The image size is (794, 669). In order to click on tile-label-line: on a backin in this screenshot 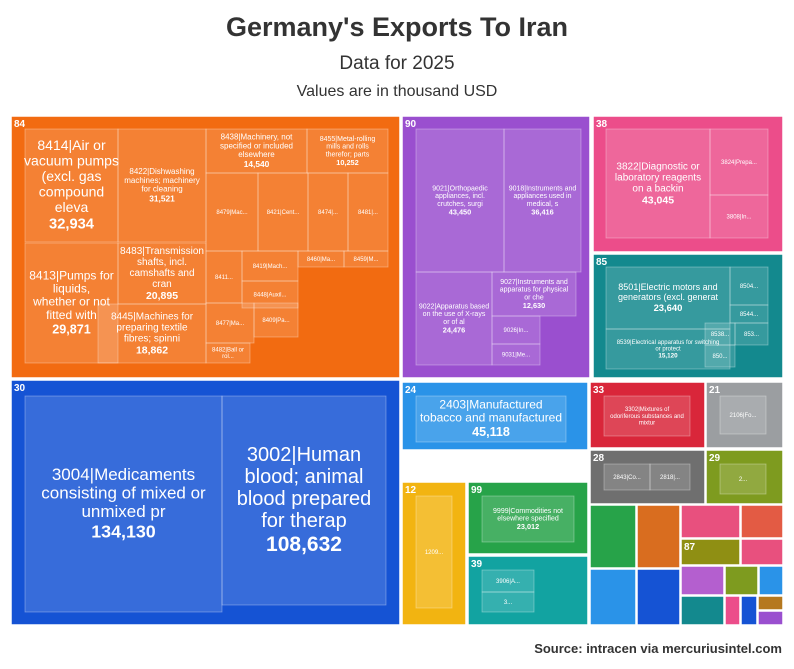, I will do `click(657, 188)`.